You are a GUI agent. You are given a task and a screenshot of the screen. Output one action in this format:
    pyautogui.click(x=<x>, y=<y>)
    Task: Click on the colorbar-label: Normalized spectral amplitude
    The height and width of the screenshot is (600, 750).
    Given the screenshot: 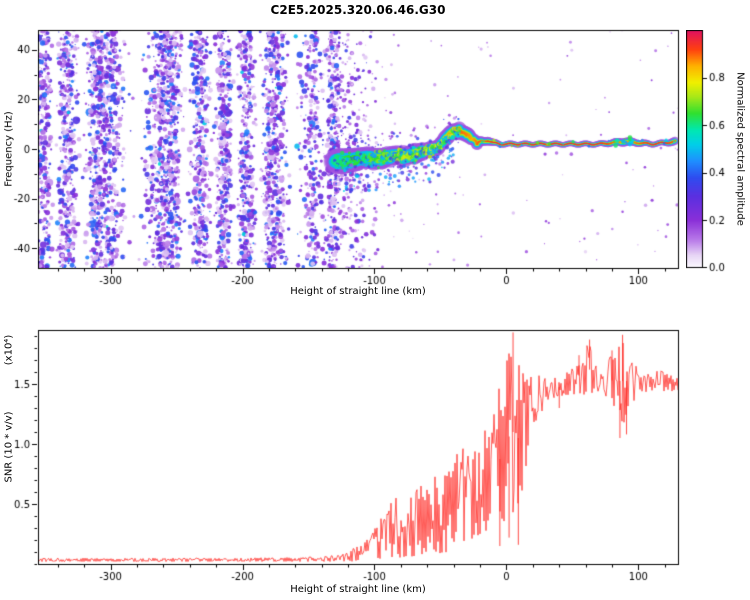 What is the action you would take?
    pyautogui.click(x=740, y=149)
    